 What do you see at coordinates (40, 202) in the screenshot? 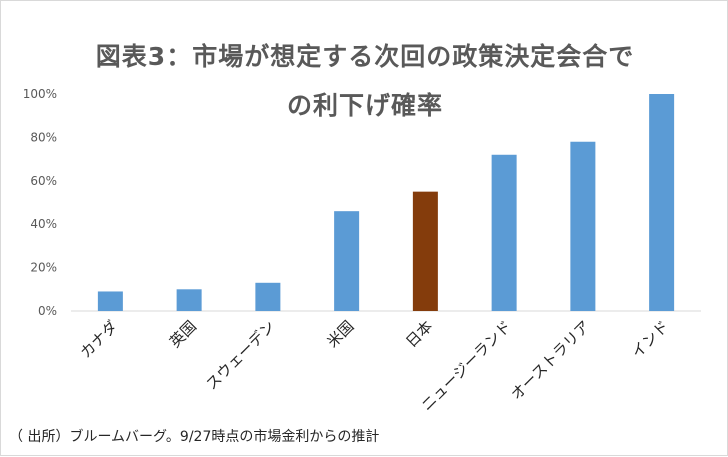
I see `y-axis-ticks: 0% 20% 40% 60% 80% 100%` at bounding box center [40, 202].